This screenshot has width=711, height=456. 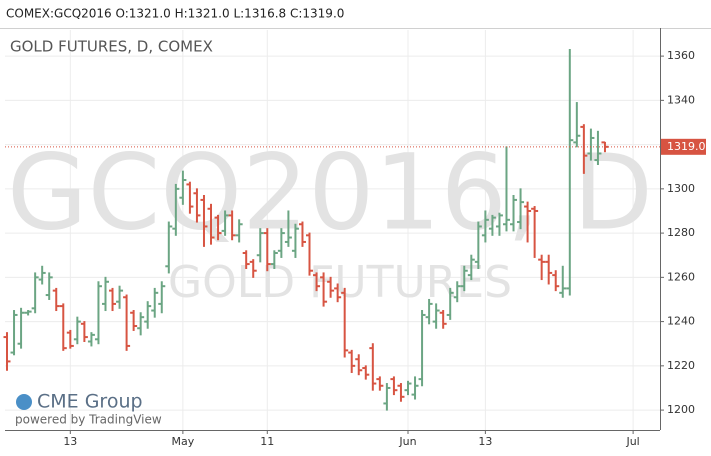 What do you see at coordinates (681, 409) in the screenshot?
I see `y-tick-label: 1200` at bounding box center [681, 409].